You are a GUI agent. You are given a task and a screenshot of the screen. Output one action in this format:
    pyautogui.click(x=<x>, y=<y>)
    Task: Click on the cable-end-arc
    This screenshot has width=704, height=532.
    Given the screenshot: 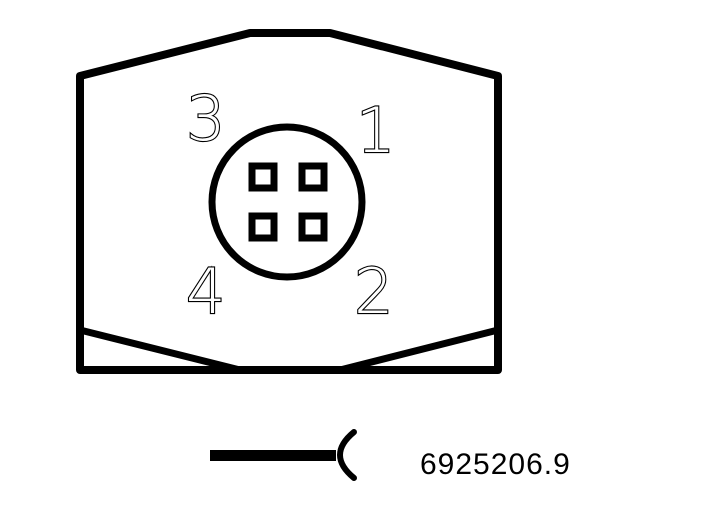 What is the action you would take?
    pyautogui.click(x=347, y=455)
    